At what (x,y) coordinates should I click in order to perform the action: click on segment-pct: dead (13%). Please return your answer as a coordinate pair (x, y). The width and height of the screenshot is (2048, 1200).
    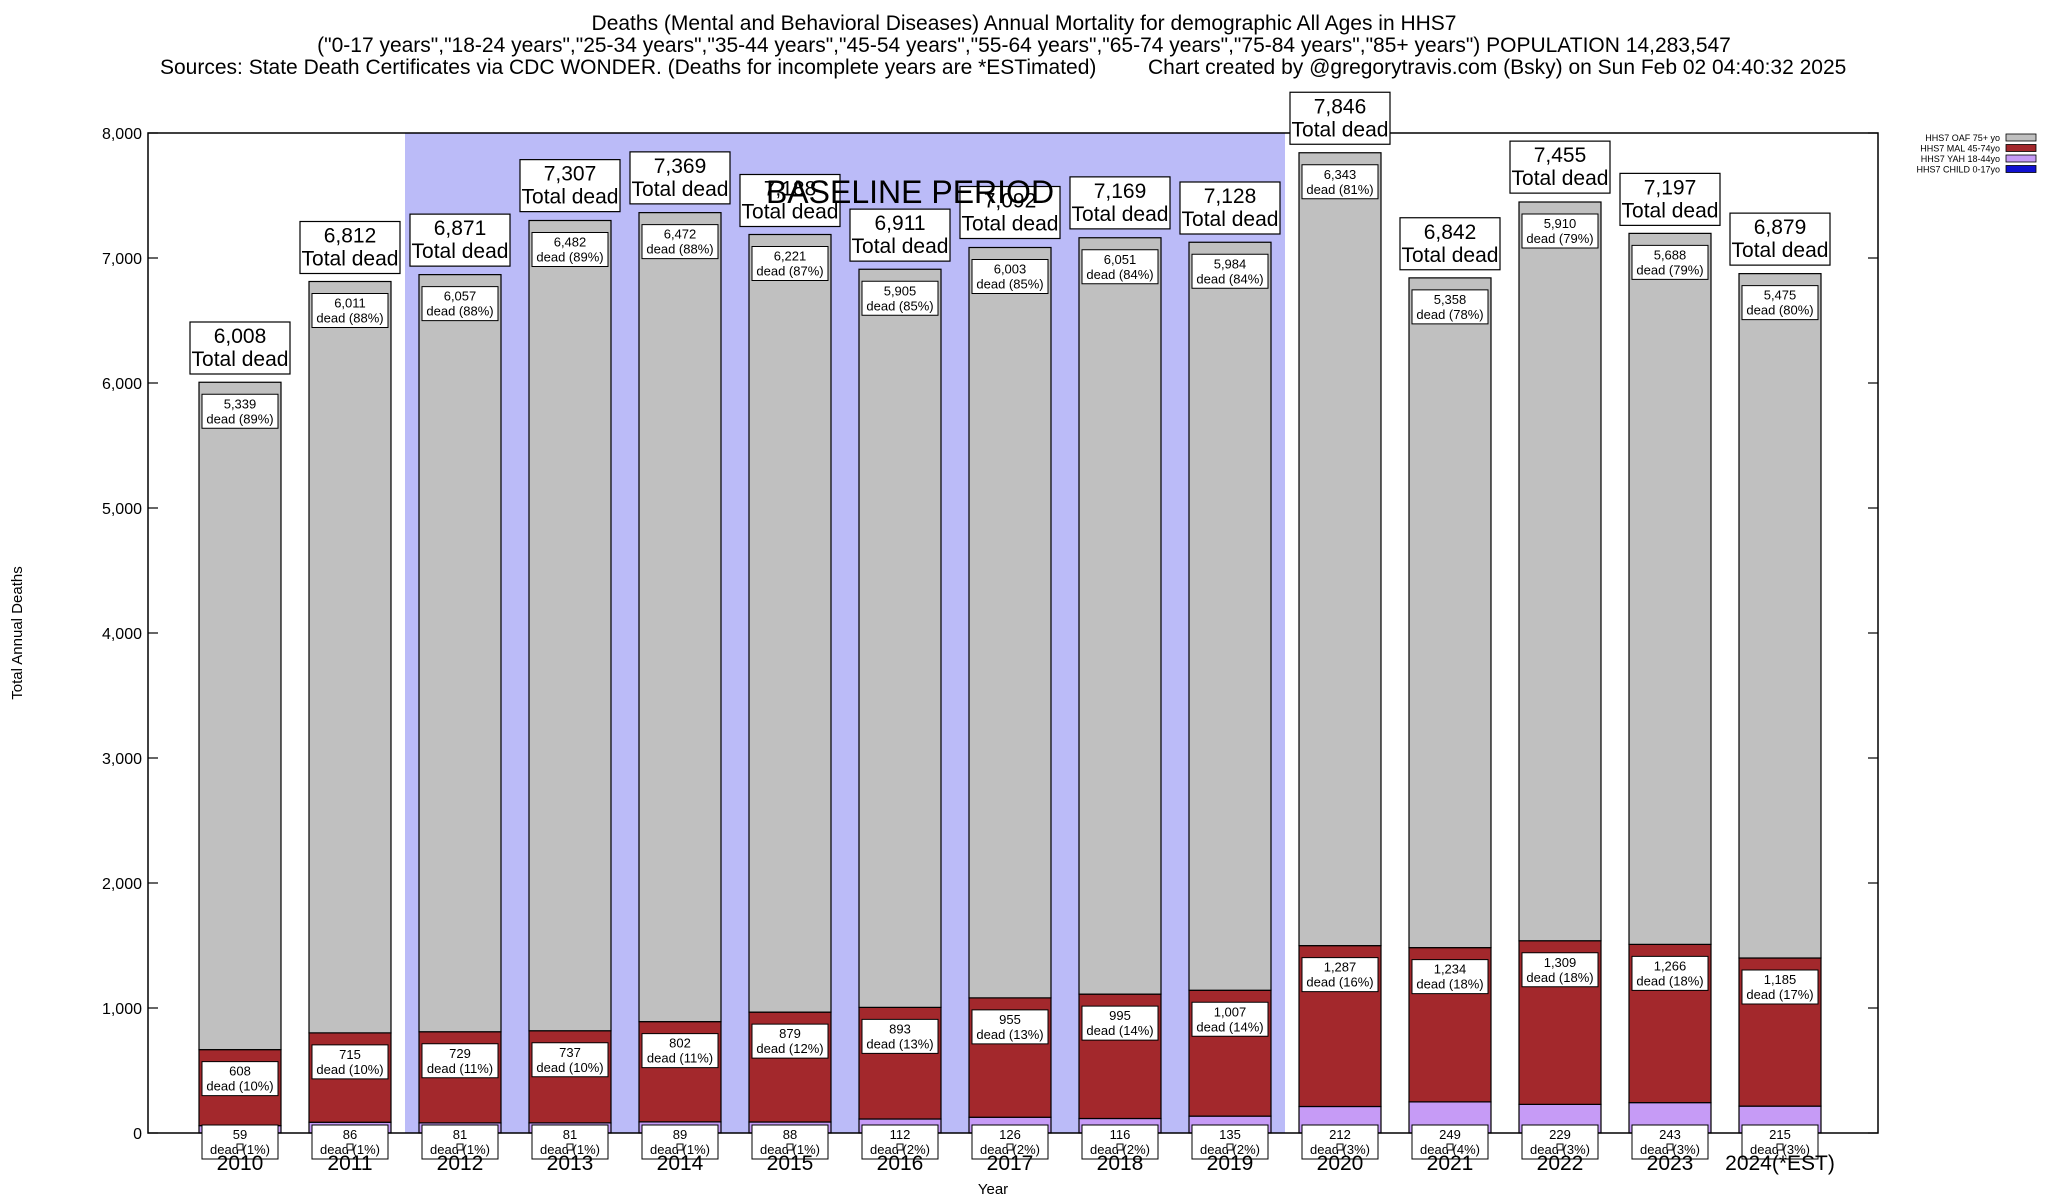
    Looking at the image, I should click on (899, 1043).